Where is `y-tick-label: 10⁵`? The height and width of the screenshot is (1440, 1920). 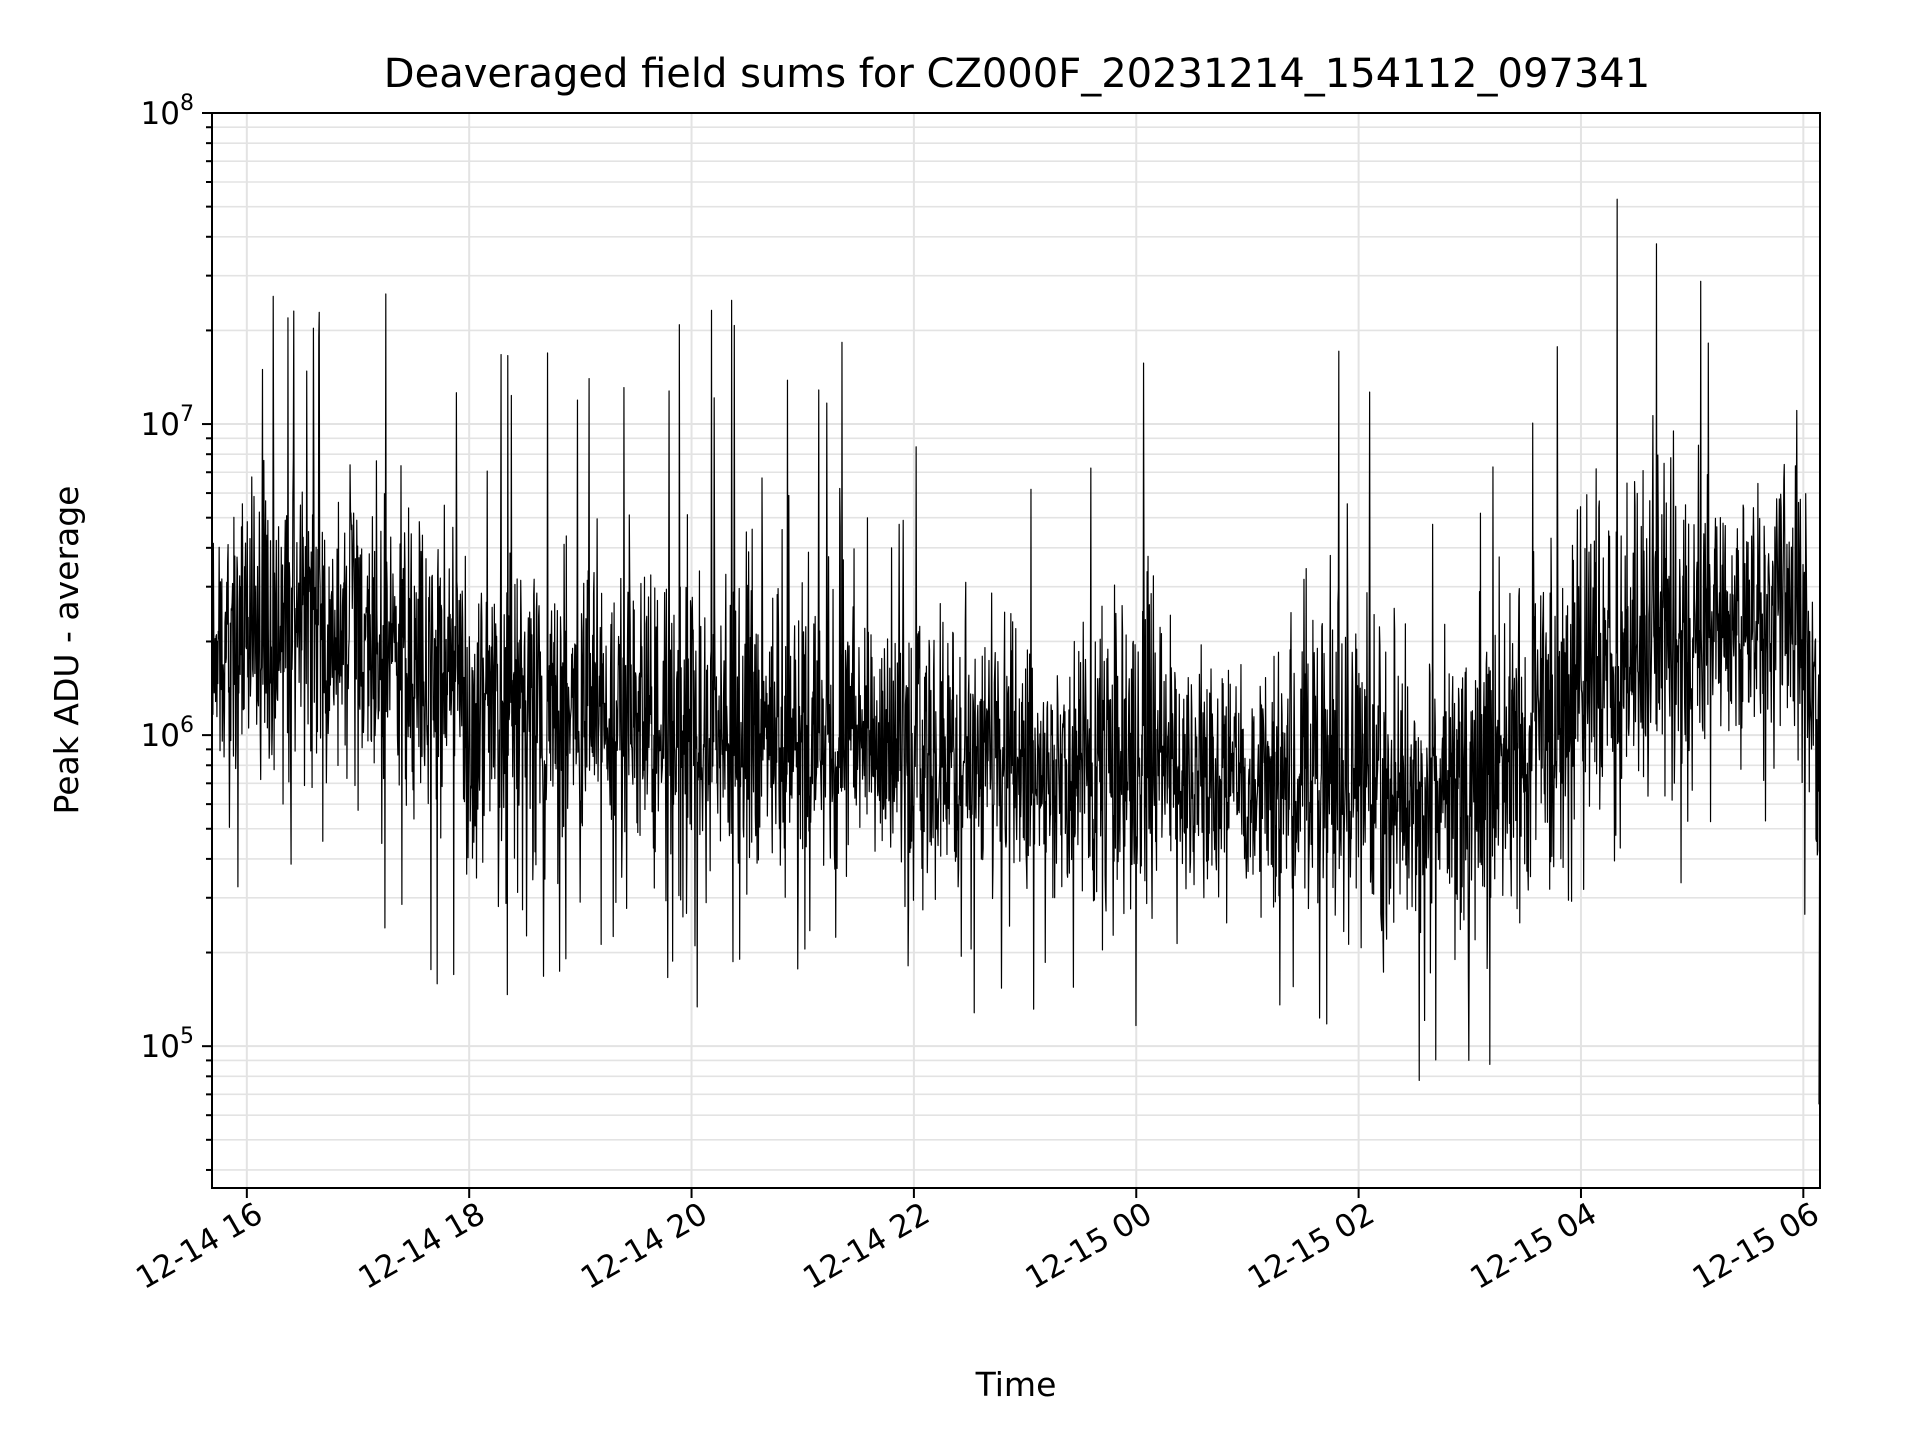
y-tick-label: 10⁵ is located at coordinates (167, 1044).